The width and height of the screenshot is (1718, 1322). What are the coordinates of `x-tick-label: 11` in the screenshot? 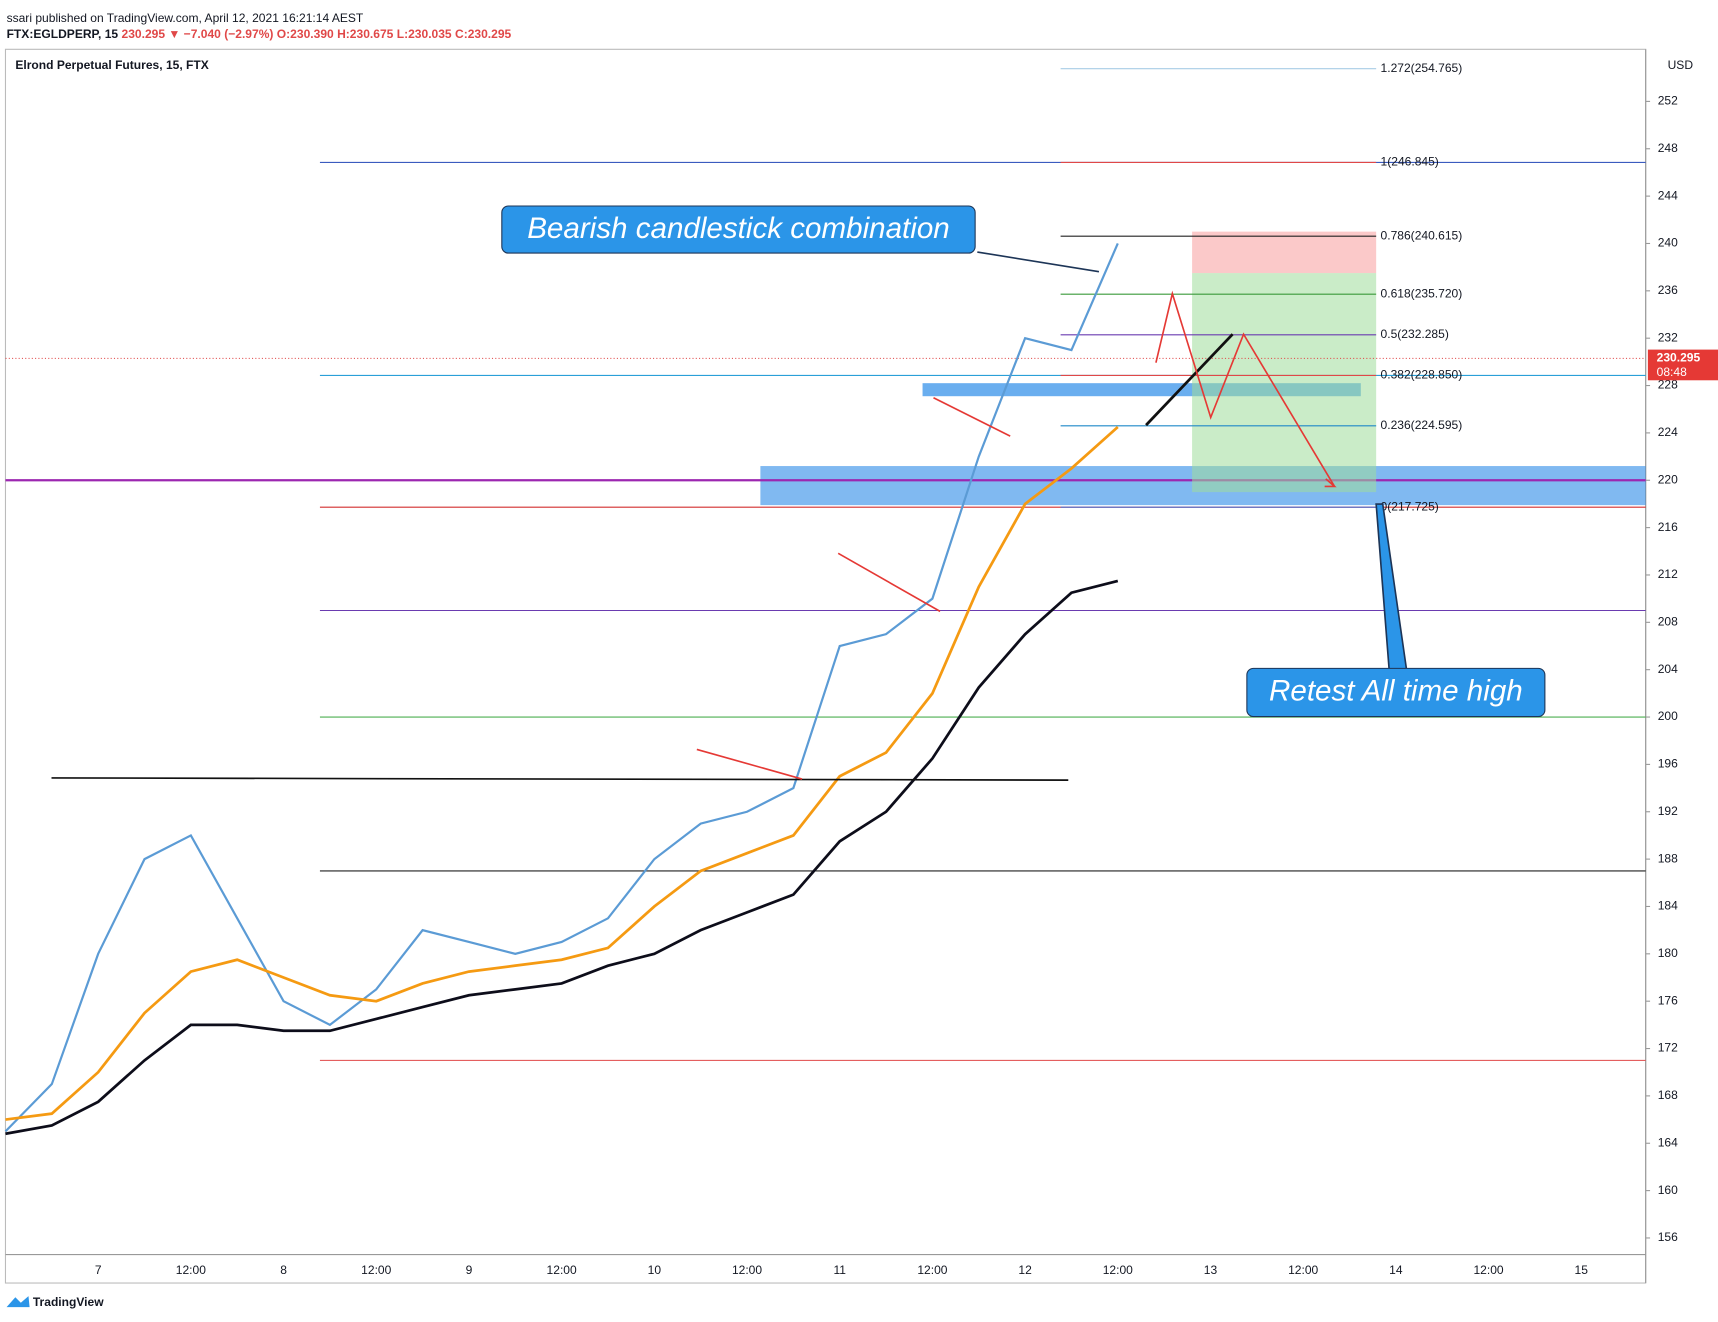 It's located at (839, 1270).